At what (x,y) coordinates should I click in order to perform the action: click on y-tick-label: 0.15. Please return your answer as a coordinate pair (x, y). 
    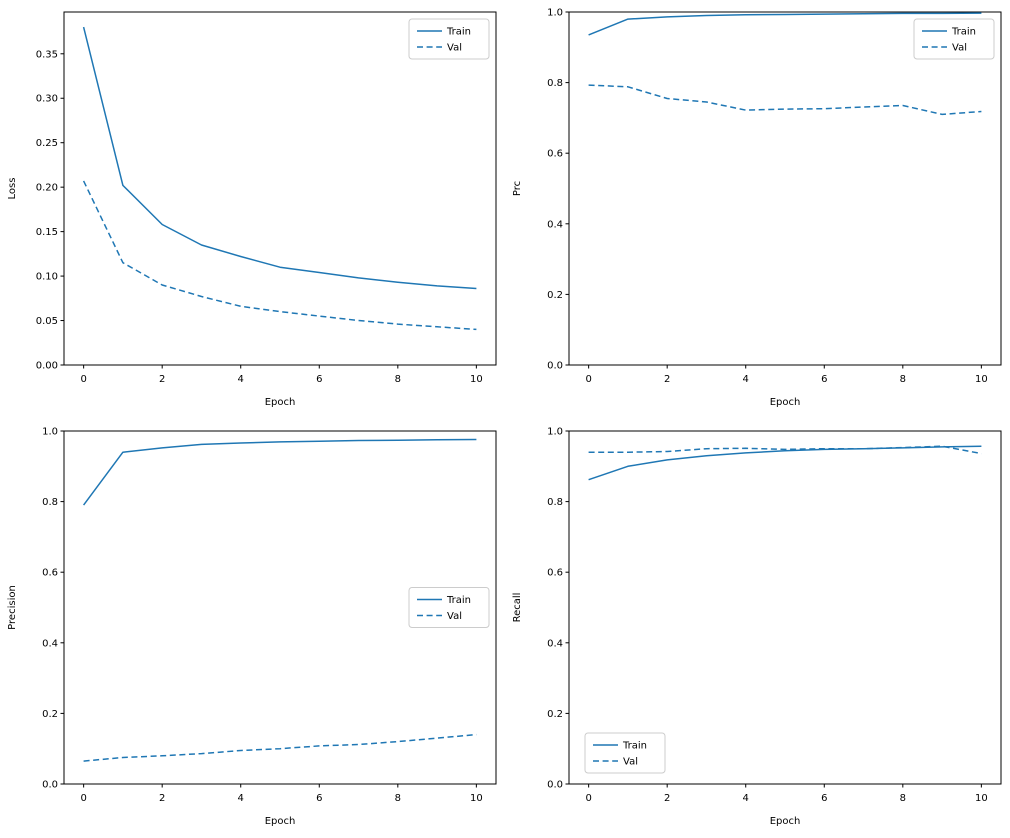
    Looking at the image, I should click on (47, 232).